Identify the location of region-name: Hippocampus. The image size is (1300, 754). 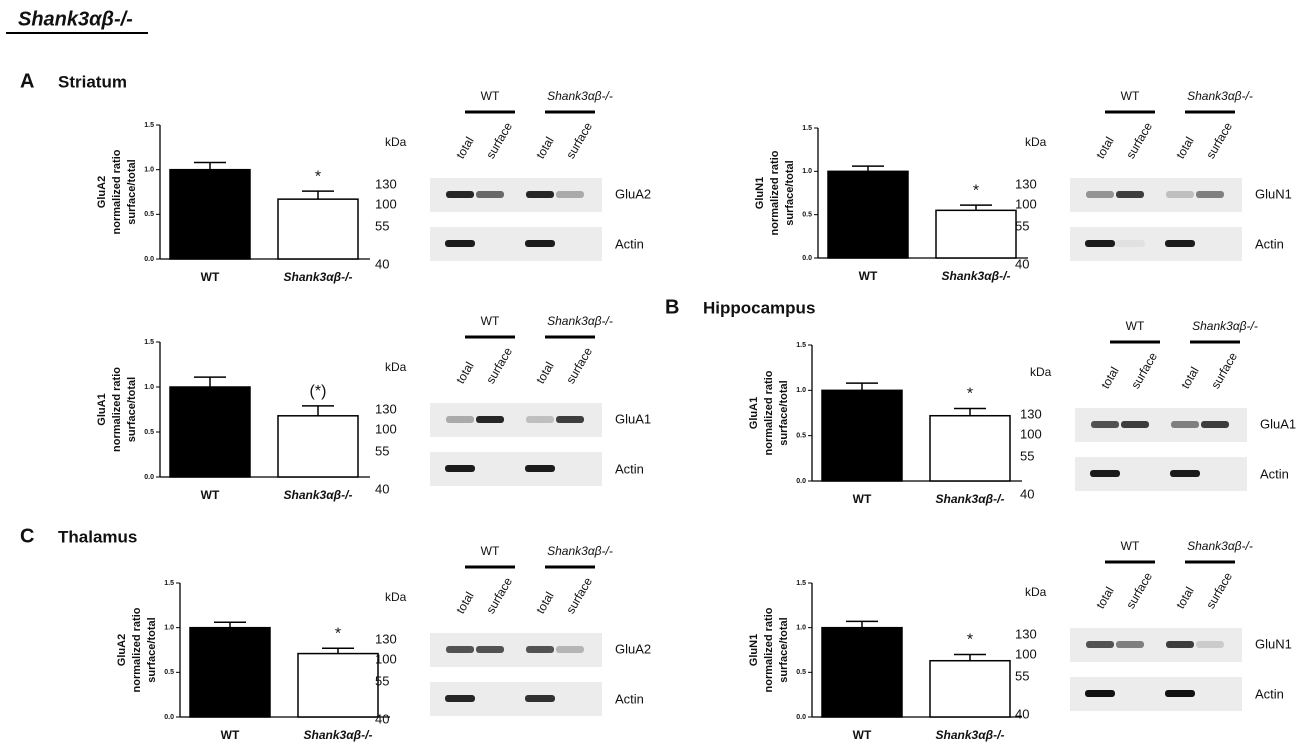
(759, 307).